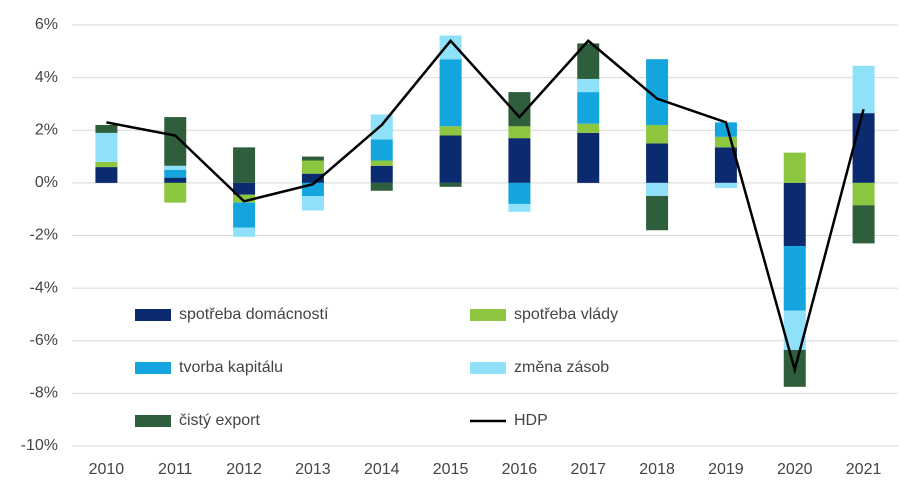 The width and height of the screenshot is (900, 481). What do you see at coordinates (46, 182) in the screenshot?
I see `y-tick-label: 0%` at bounding box center [46, 182].